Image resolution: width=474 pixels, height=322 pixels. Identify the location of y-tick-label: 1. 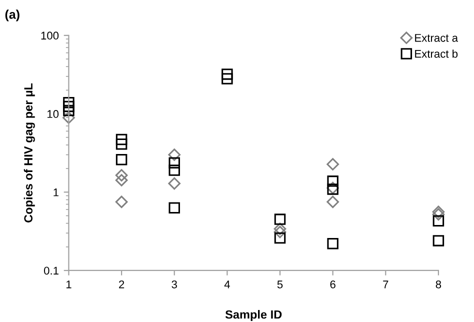
(56, 192).